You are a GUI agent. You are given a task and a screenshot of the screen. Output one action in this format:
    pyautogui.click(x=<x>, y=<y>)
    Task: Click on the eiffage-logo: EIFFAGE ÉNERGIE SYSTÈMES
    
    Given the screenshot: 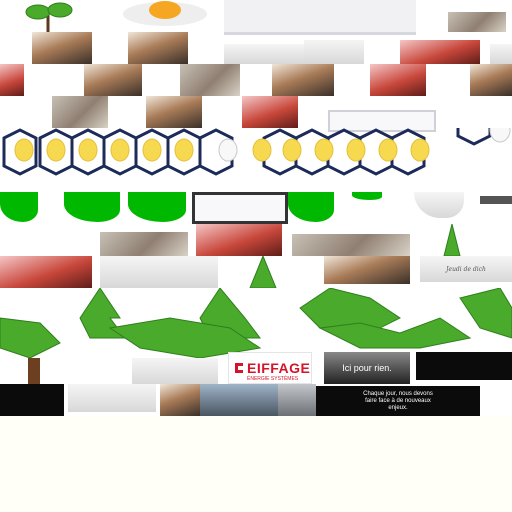 What is the action you would take?
    pyautogui.click(x=270, y=368)
    